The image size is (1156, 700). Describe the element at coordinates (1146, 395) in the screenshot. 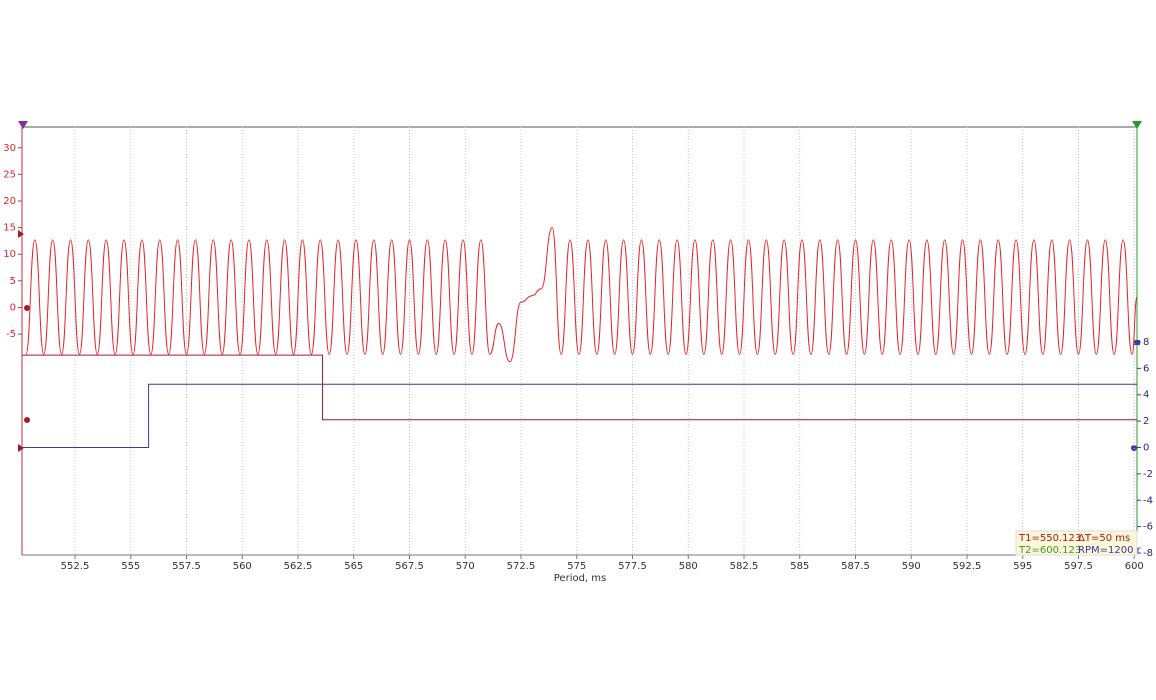

I see `y2-tick-label: 4` at that location.